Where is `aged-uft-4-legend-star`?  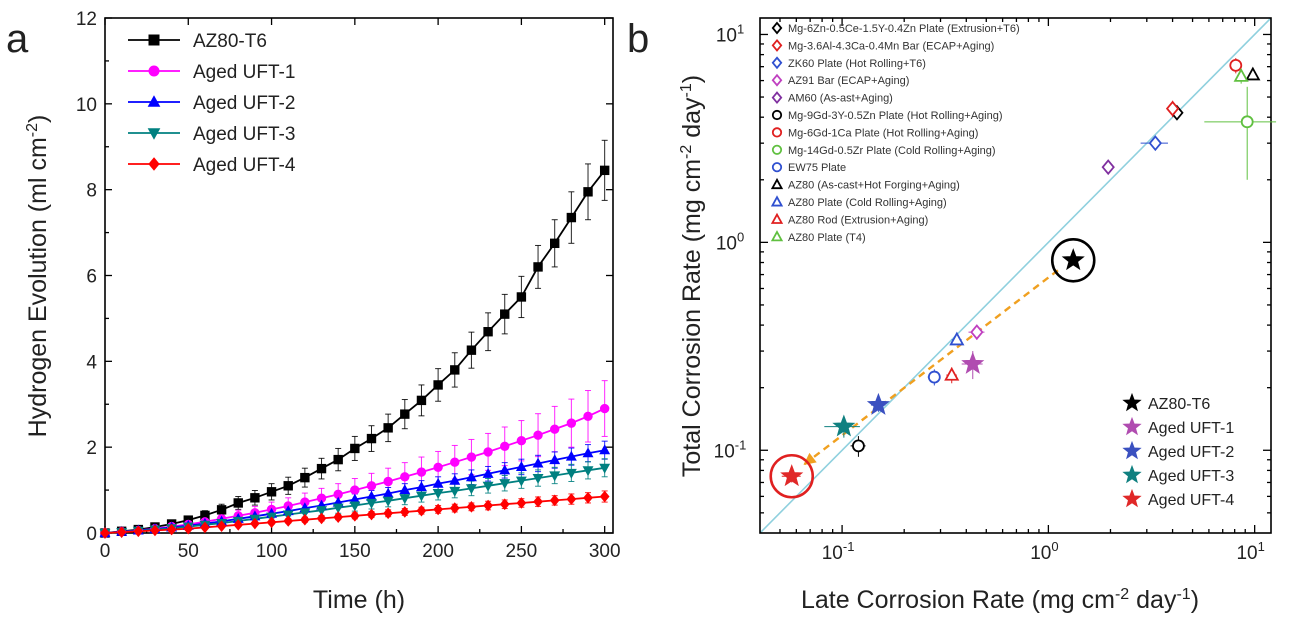
aged-uft-4-legend-star is located at coordinates (1132, 498).